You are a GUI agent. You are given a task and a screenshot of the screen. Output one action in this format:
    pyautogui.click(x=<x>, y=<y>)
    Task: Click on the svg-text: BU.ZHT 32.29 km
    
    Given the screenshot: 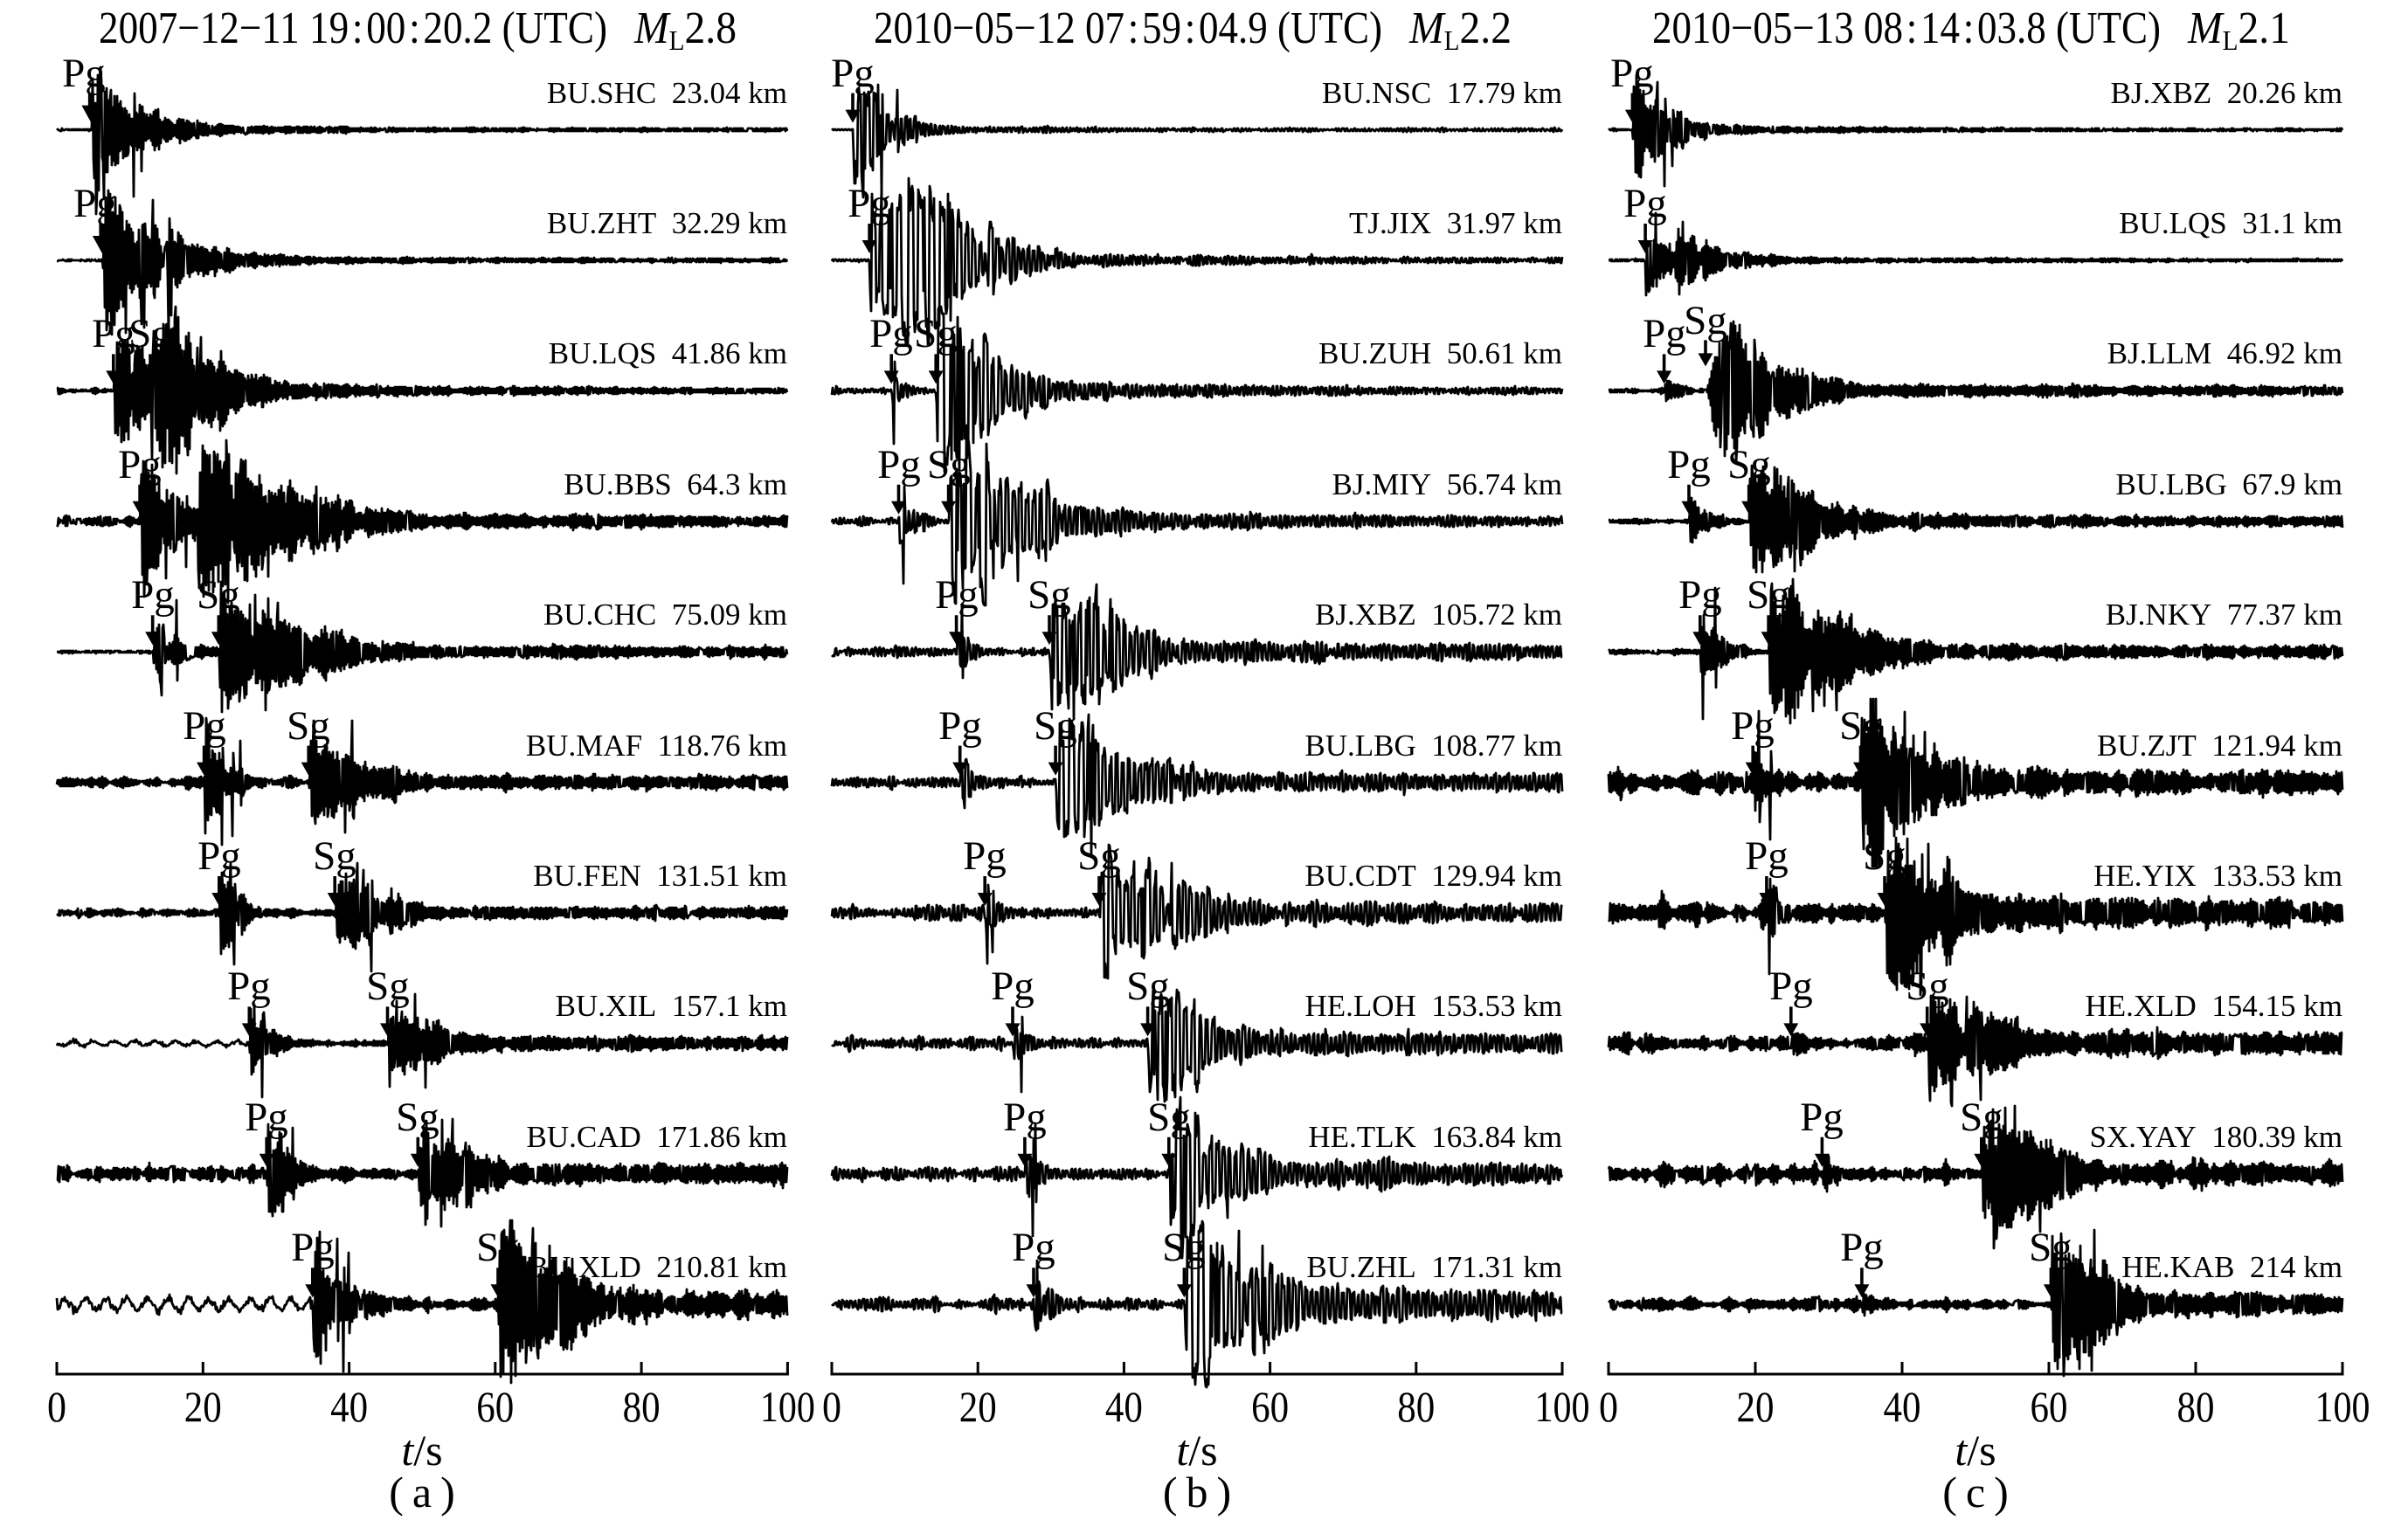 What is the action you would take?
    pyautogui.click(x=667, y=223)
    